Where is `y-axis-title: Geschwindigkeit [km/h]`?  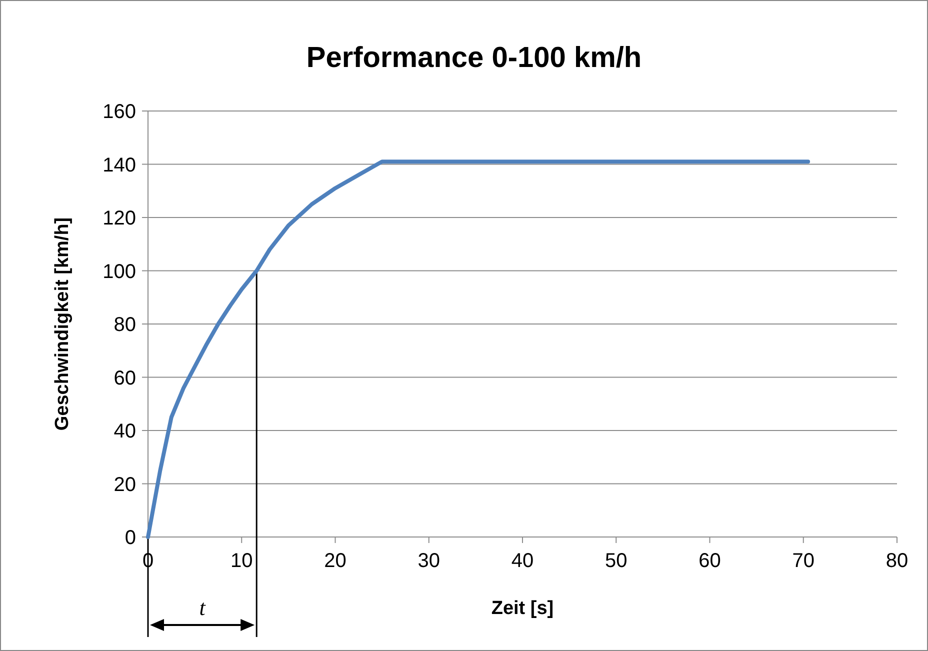 y-axis-title: Geschwindigkeit [km/h] is located at coordinates (62, 324).